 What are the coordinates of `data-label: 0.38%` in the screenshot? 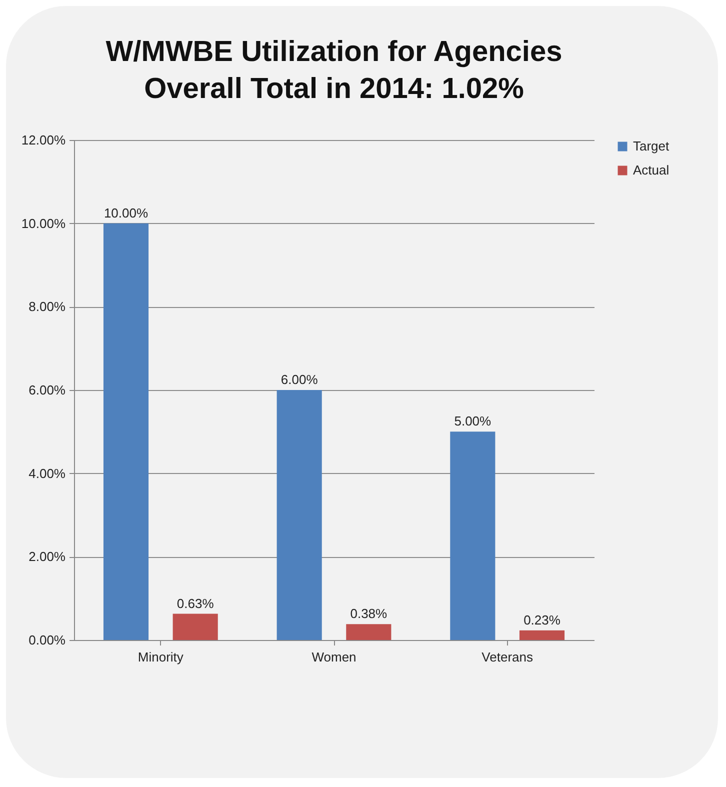 It's located at (369, 614).